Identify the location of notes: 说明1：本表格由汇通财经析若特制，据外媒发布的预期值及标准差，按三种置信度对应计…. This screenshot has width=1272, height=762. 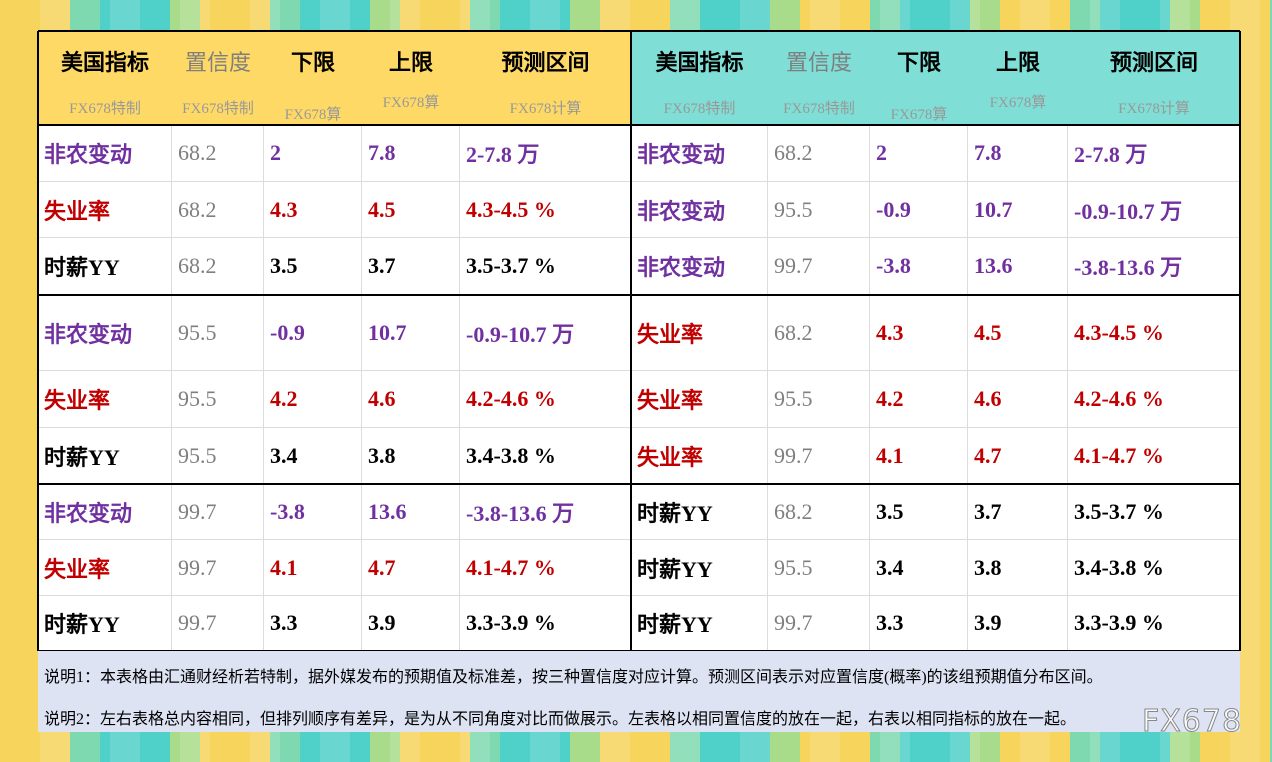
(639, 691).